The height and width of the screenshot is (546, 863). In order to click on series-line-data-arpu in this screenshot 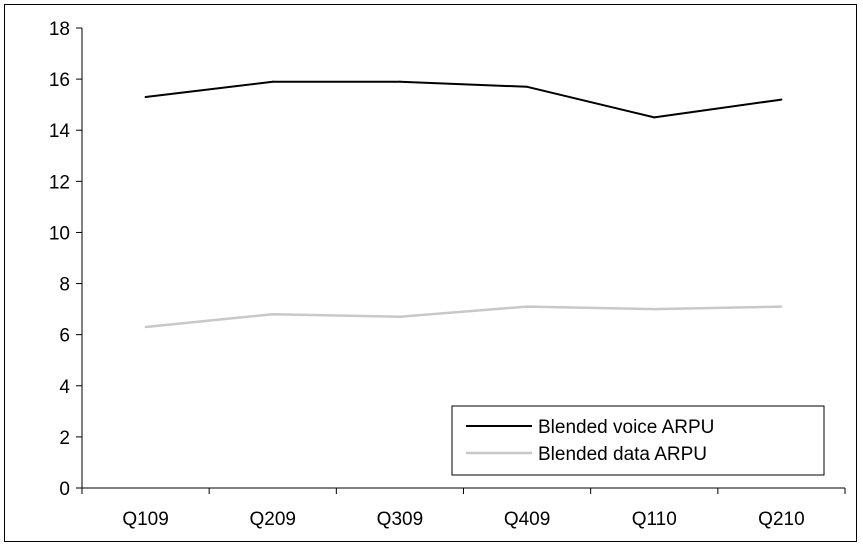, I will do `click(463, 317)`.